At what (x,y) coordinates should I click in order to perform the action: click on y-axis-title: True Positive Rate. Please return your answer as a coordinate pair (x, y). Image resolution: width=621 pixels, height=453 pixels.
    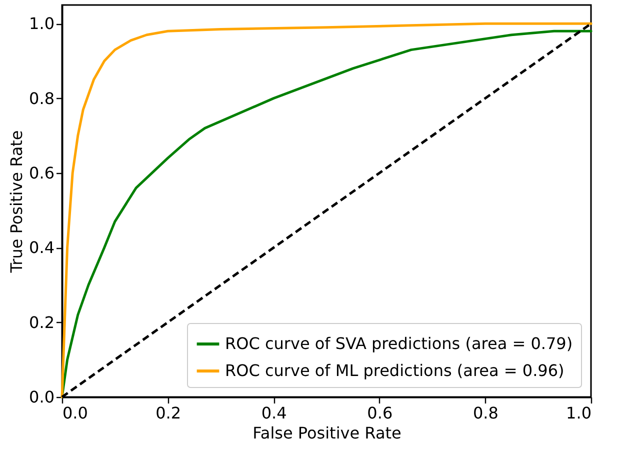
    Looking at the image, I should click on (16, 202).